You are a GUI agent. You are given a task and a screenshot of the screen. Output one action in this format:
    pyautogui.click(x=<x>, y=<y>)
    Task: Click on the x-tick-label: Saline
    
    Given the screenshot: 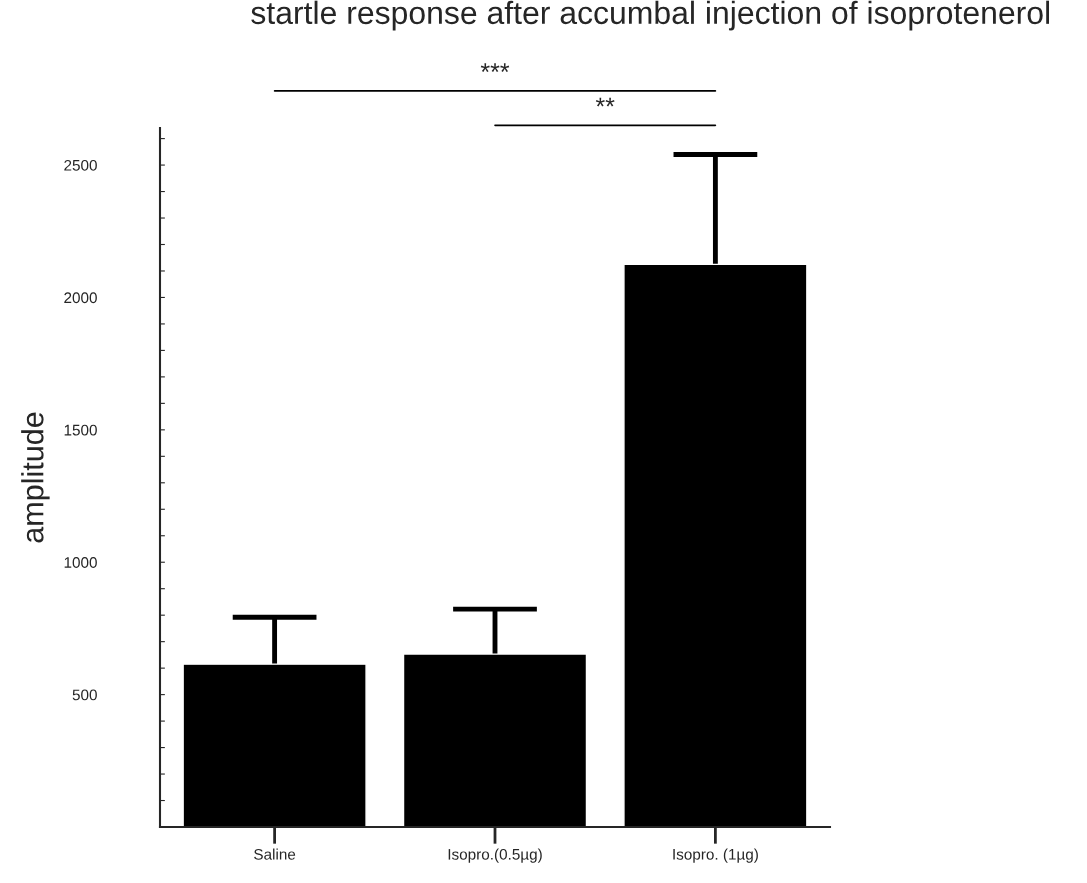 What is the action you would take?
    pyautogui.click(x=275, y=854)
    